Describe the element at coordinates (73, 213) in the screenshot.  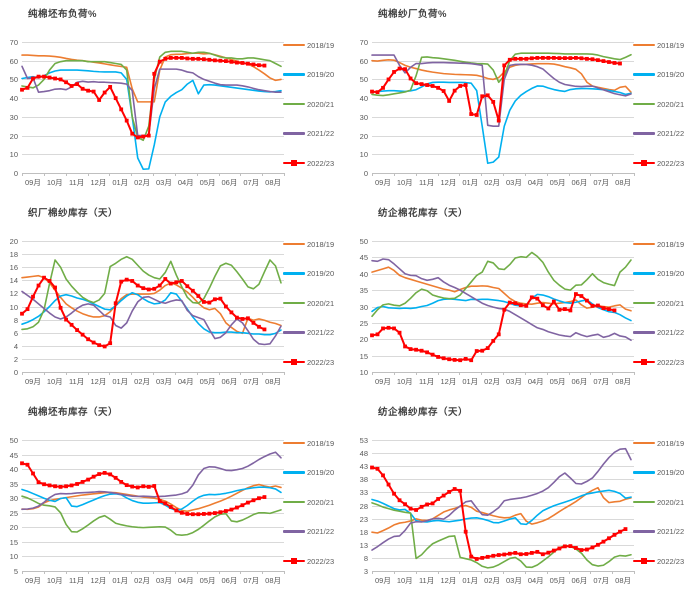
I see `chart-title: 织厂棉纱库存（天）` at that location.